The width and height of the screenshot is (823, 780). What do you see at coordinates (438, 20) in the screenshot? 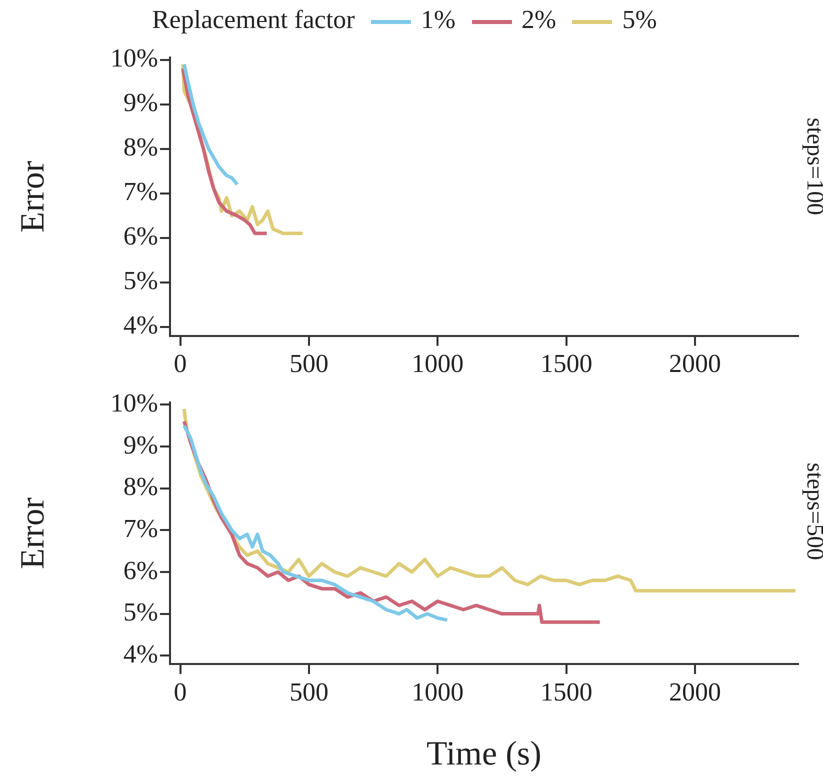
I see `legend-label: 1%` at bounding box center [438, 20].